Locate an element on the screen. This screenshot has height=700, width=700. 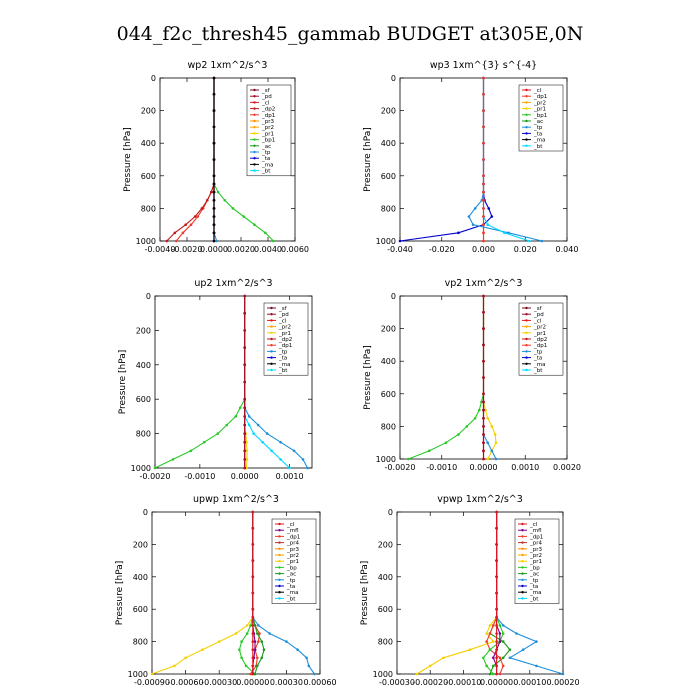
panel-title: vpwp 1xm^2/s^3 is located at coordinates (480, 499).